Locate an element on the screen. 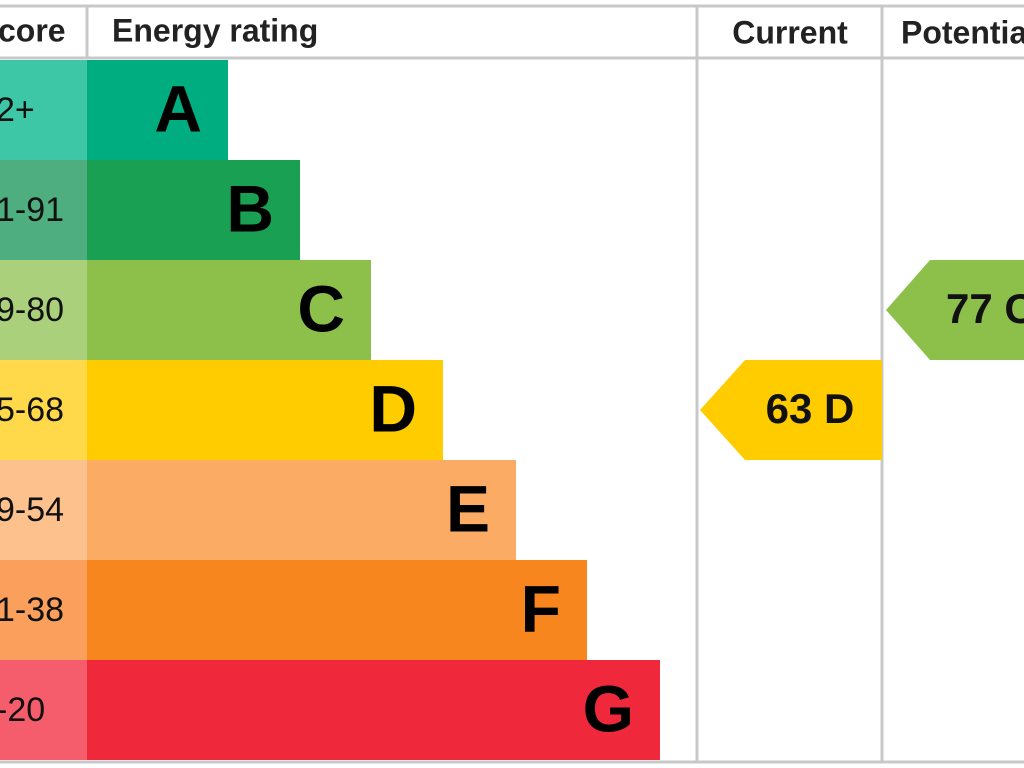 This screenshot has width=1024, height=768. current-rating: 63 D is located at coordinates (810, 408).